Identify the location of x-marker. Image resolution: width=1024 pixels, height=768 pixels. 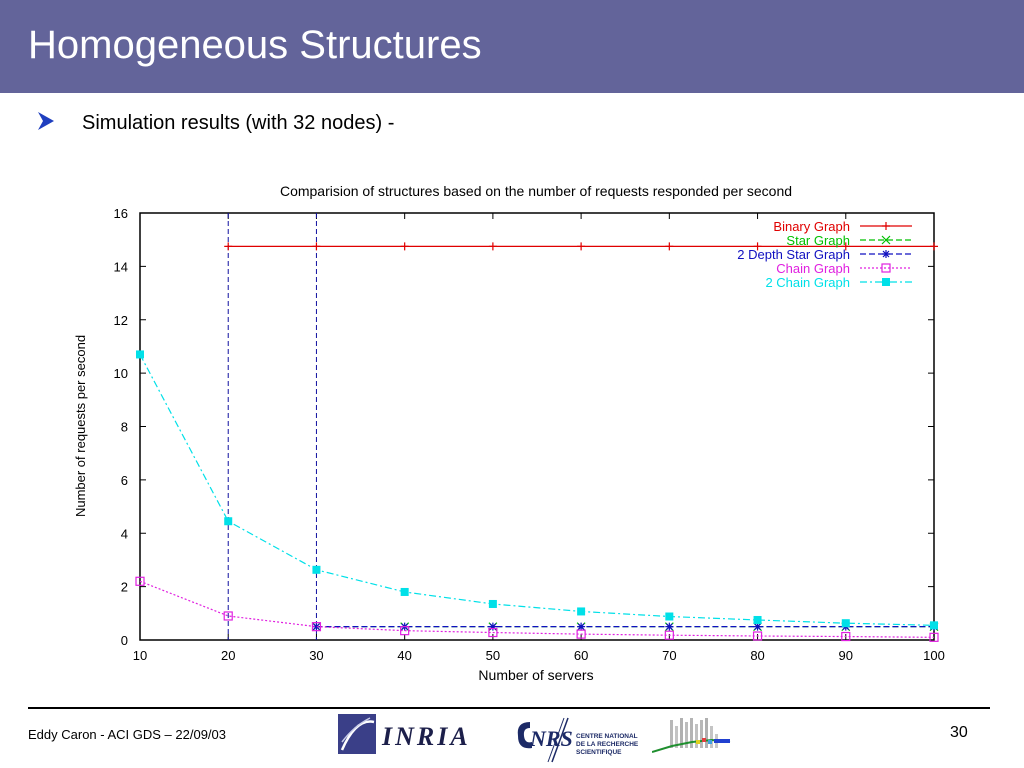
(886, 240).